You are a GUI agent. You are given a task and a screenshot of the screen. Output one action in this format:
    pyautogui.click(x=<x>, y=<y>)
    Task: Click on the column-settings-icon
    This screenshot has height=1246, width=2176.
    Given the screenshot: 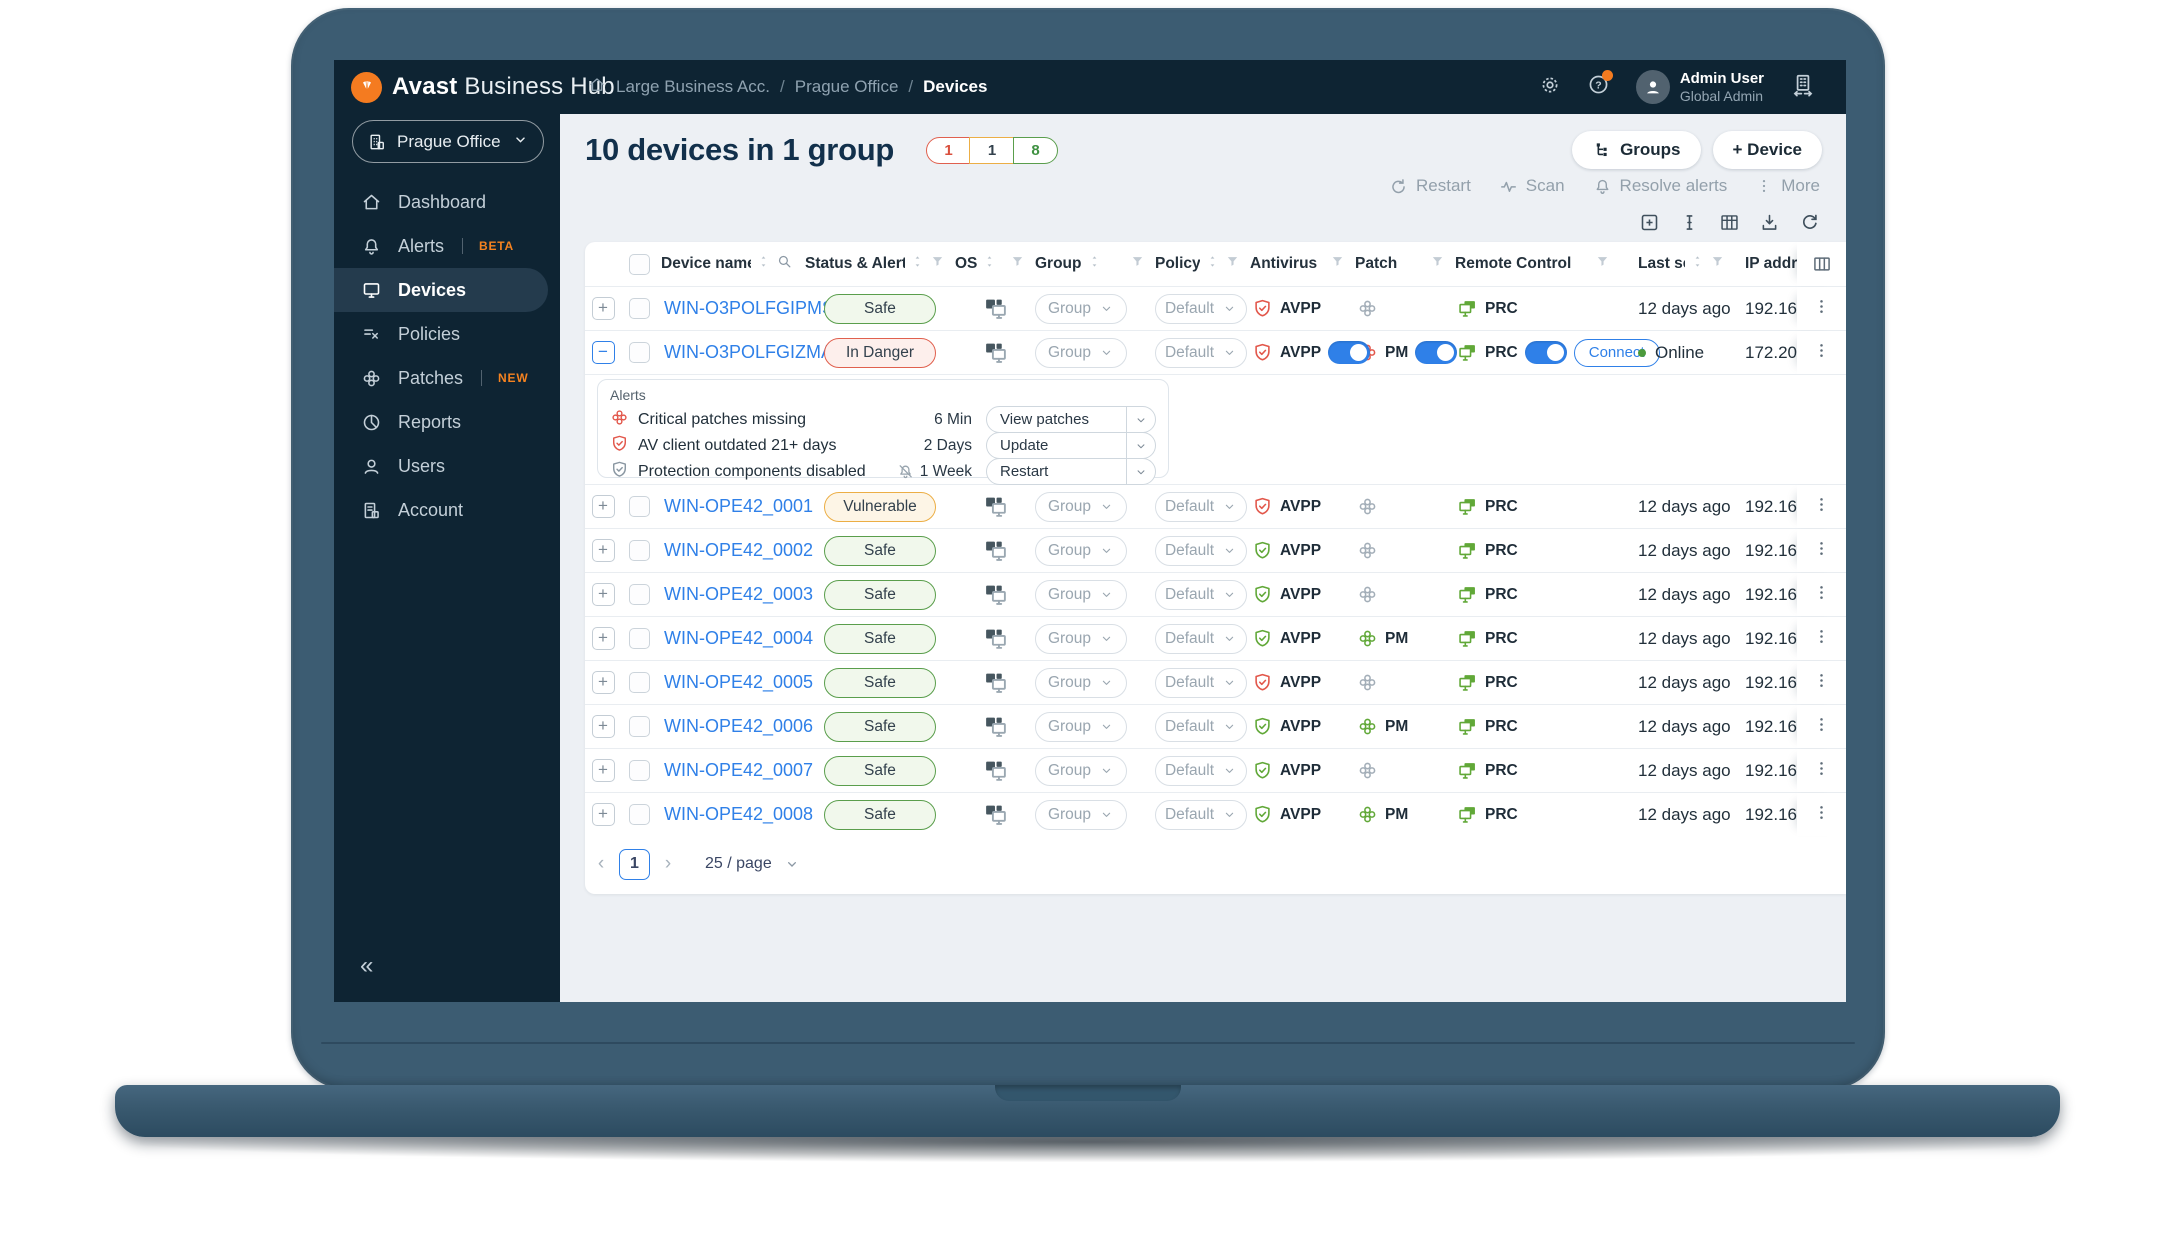 What is the action you would take?
    pyautogui.click(x=1822, y=264)
    